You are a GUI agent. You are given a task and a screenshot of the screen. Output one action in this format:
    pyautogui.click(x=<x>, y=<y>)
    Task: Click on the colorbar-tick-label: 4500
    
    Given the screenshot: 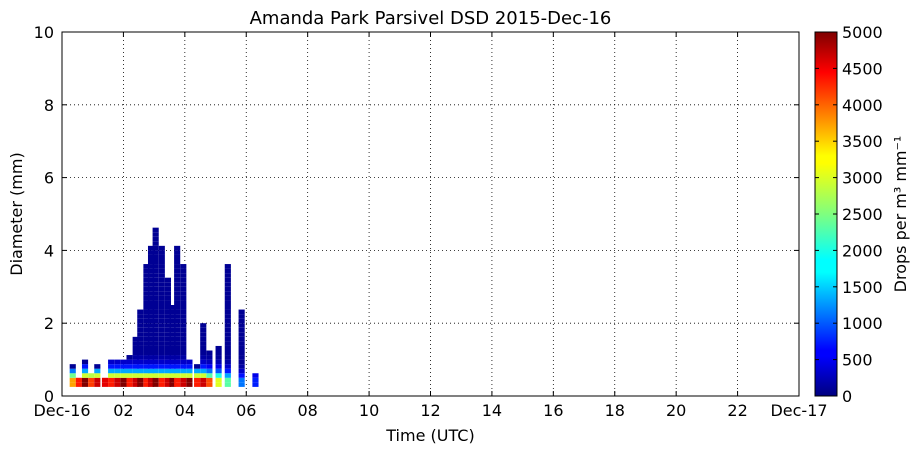 What is the action you would take?
    pyautogui.click(x=862, y=68)
    